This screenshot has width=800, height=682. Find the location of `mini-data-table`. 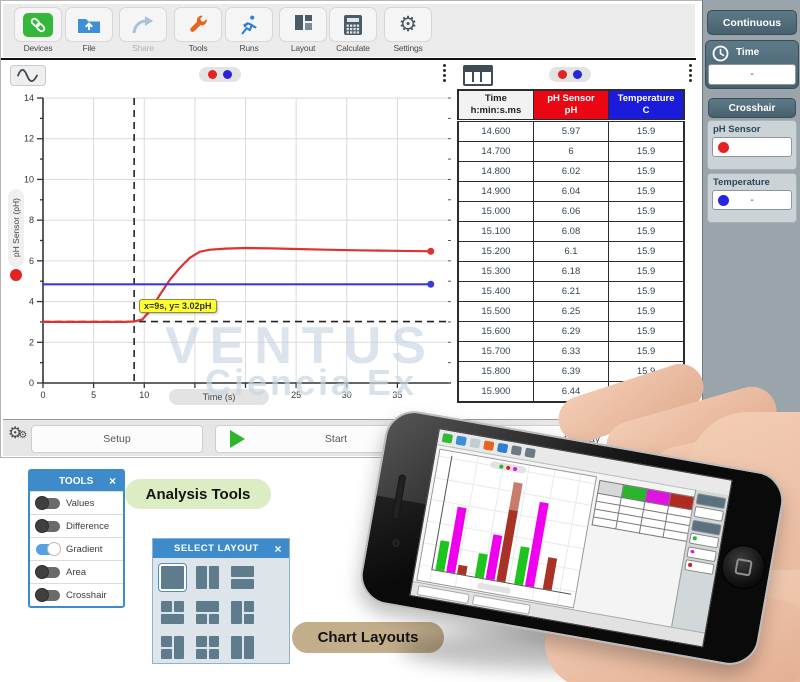

mini-data-table is located at coordinates (644, 511).